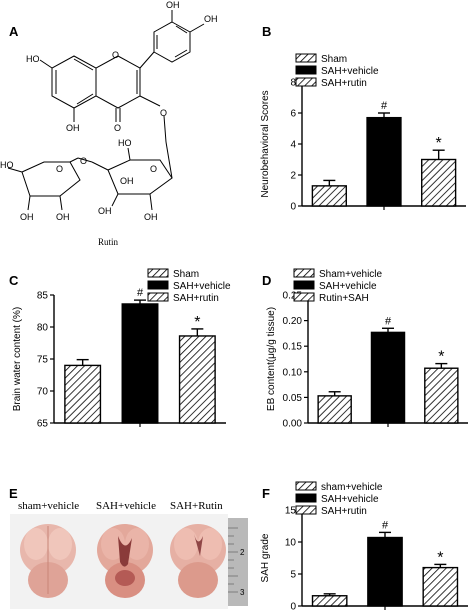 This screenshot has height=613, width=474. I want to click on y-tick-label: 6, so click(293, 114).